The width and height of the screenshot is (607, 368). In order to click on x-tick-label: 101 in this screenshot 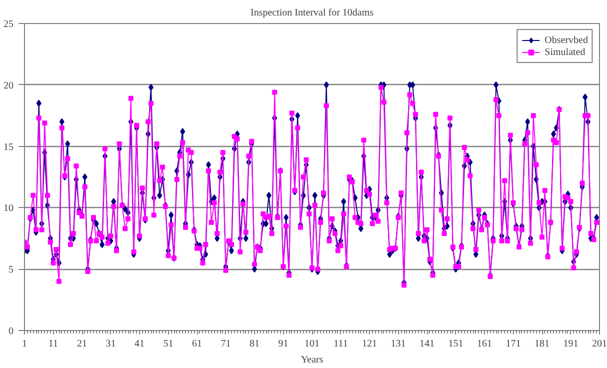, I will do `click(312, 344)`.